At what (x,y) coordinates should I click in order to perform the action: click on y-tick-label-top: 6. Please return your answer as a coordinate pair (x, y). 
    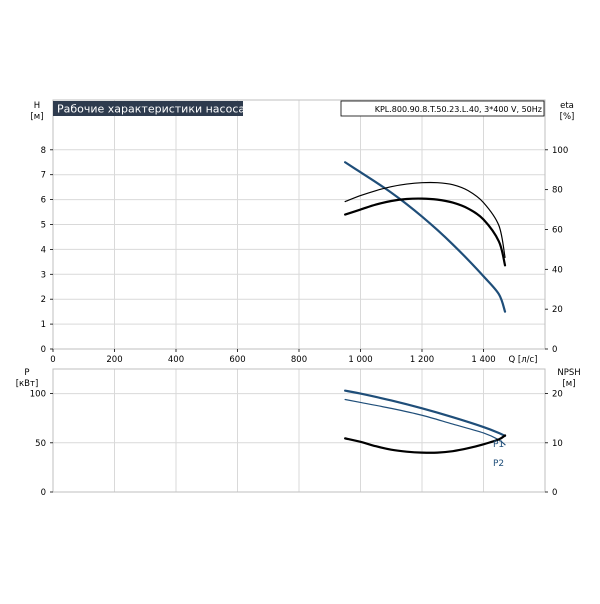
    Looking at the image, I should click on (43, 201).